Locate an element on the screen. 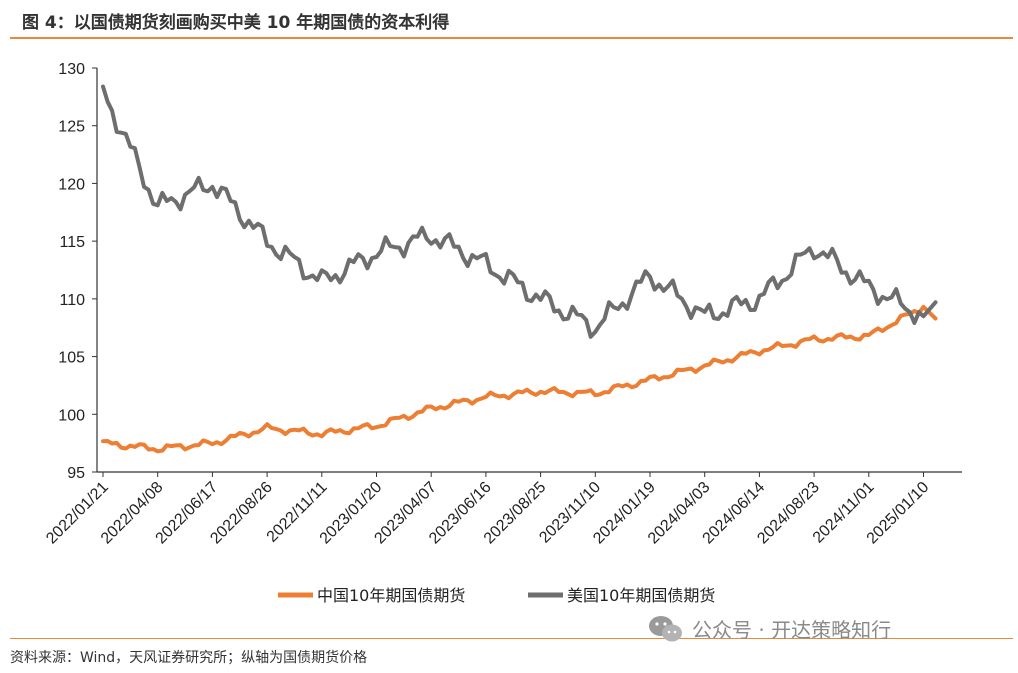 This screenshot has width=1018, height=673. y-tick-label: 95 is located at coordinates (76, 473).